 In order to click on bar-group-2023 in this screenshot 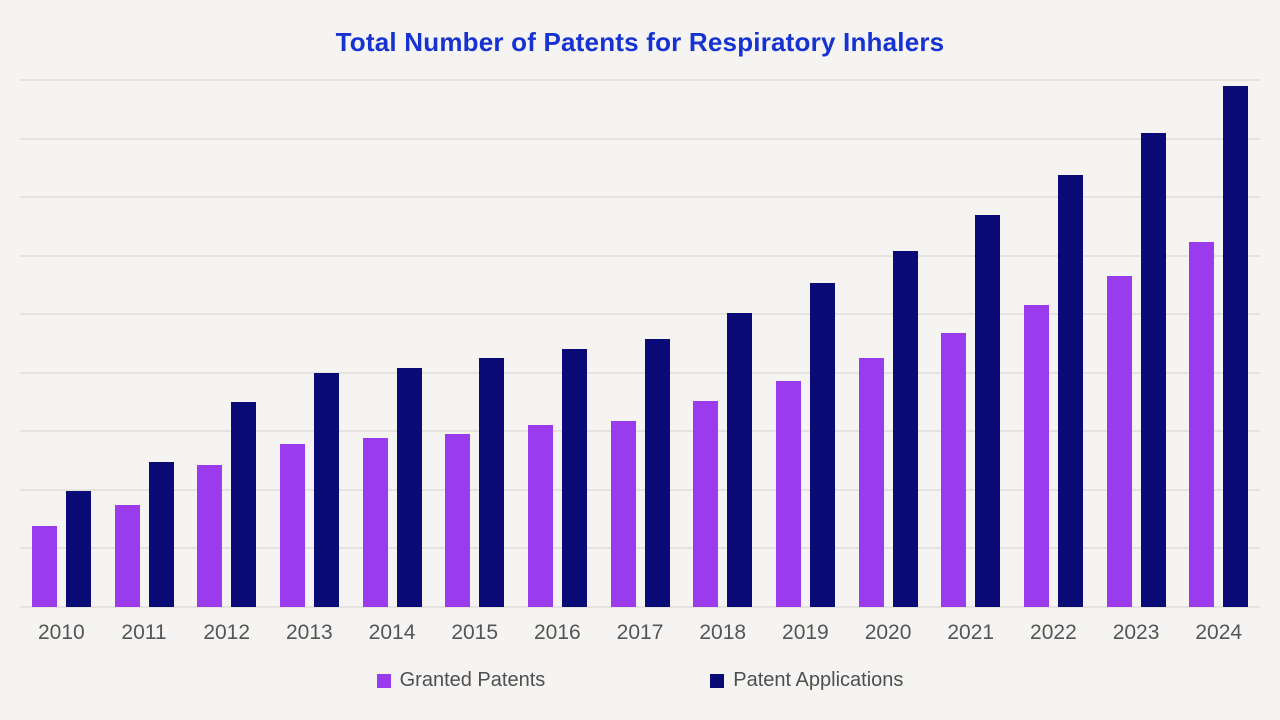, I will do `click(1136, 343)`.